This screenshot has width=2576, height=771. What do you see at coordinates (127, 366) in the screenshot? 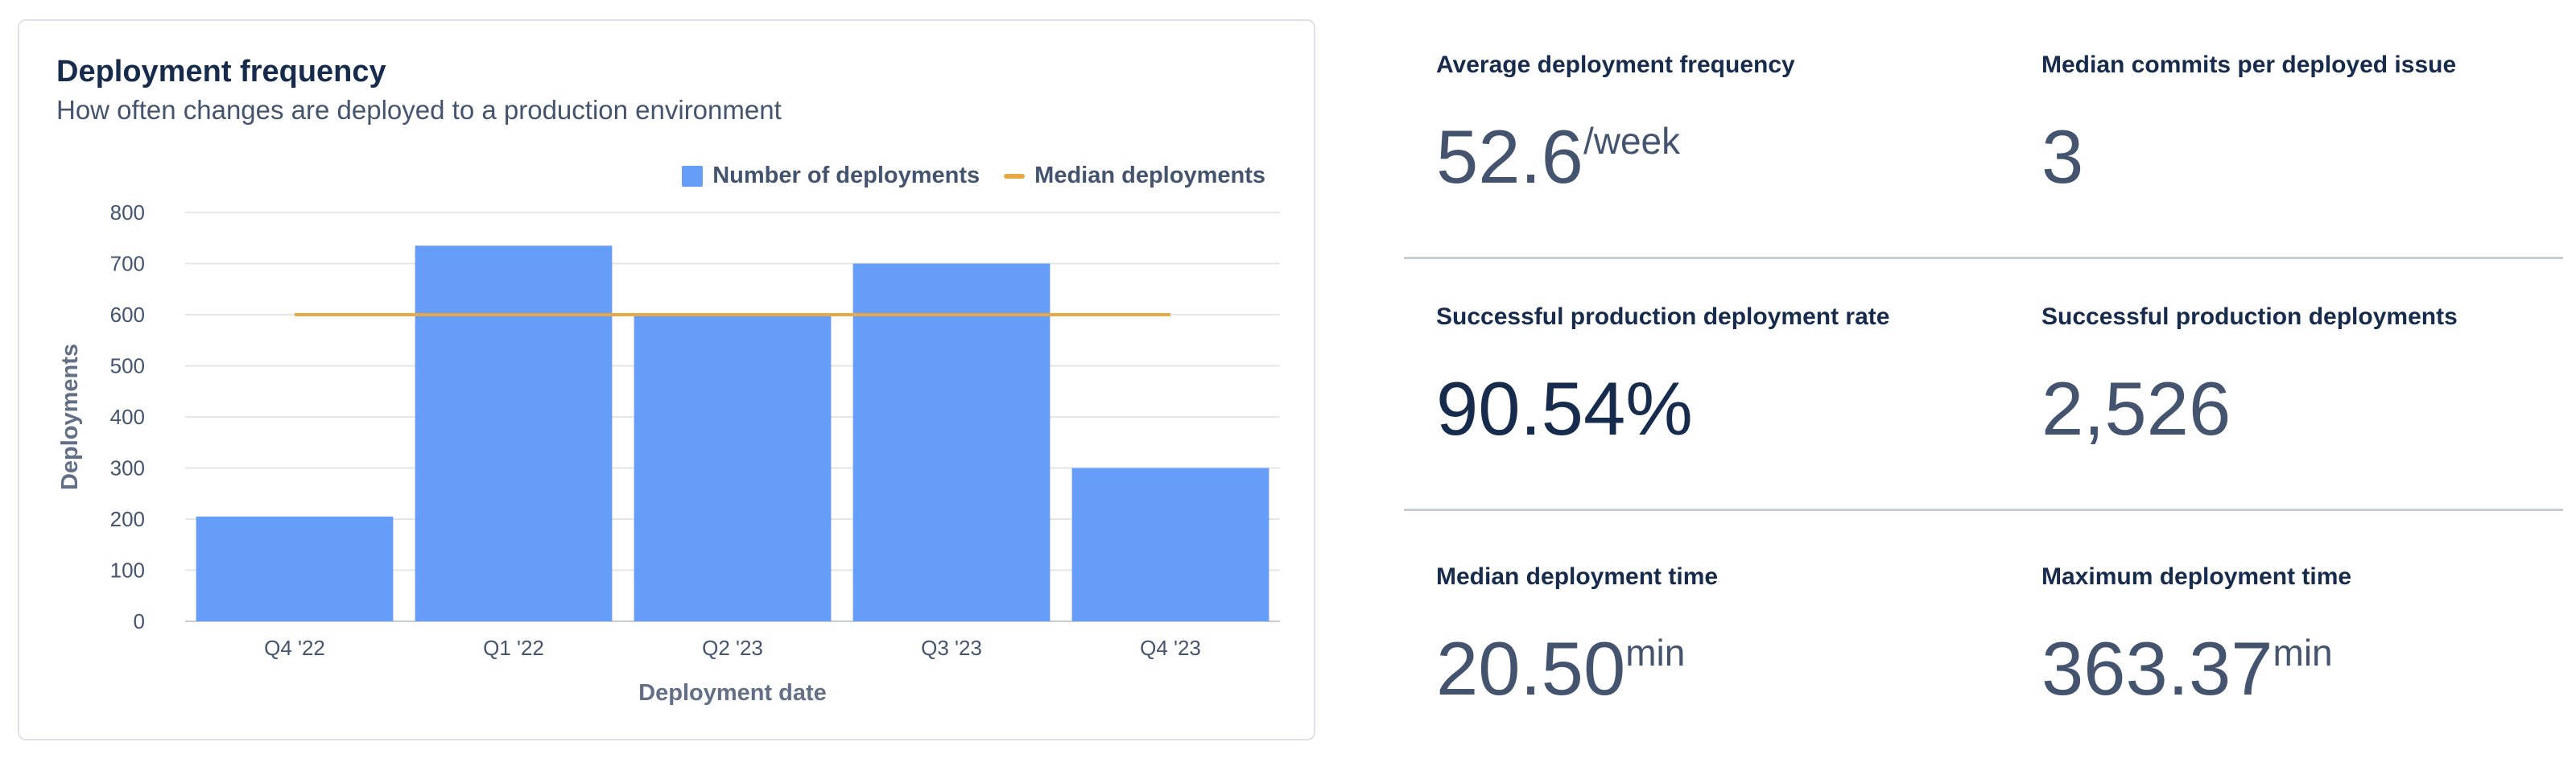
I see `y-tick-label: 500` at bounding box center [127, 366].